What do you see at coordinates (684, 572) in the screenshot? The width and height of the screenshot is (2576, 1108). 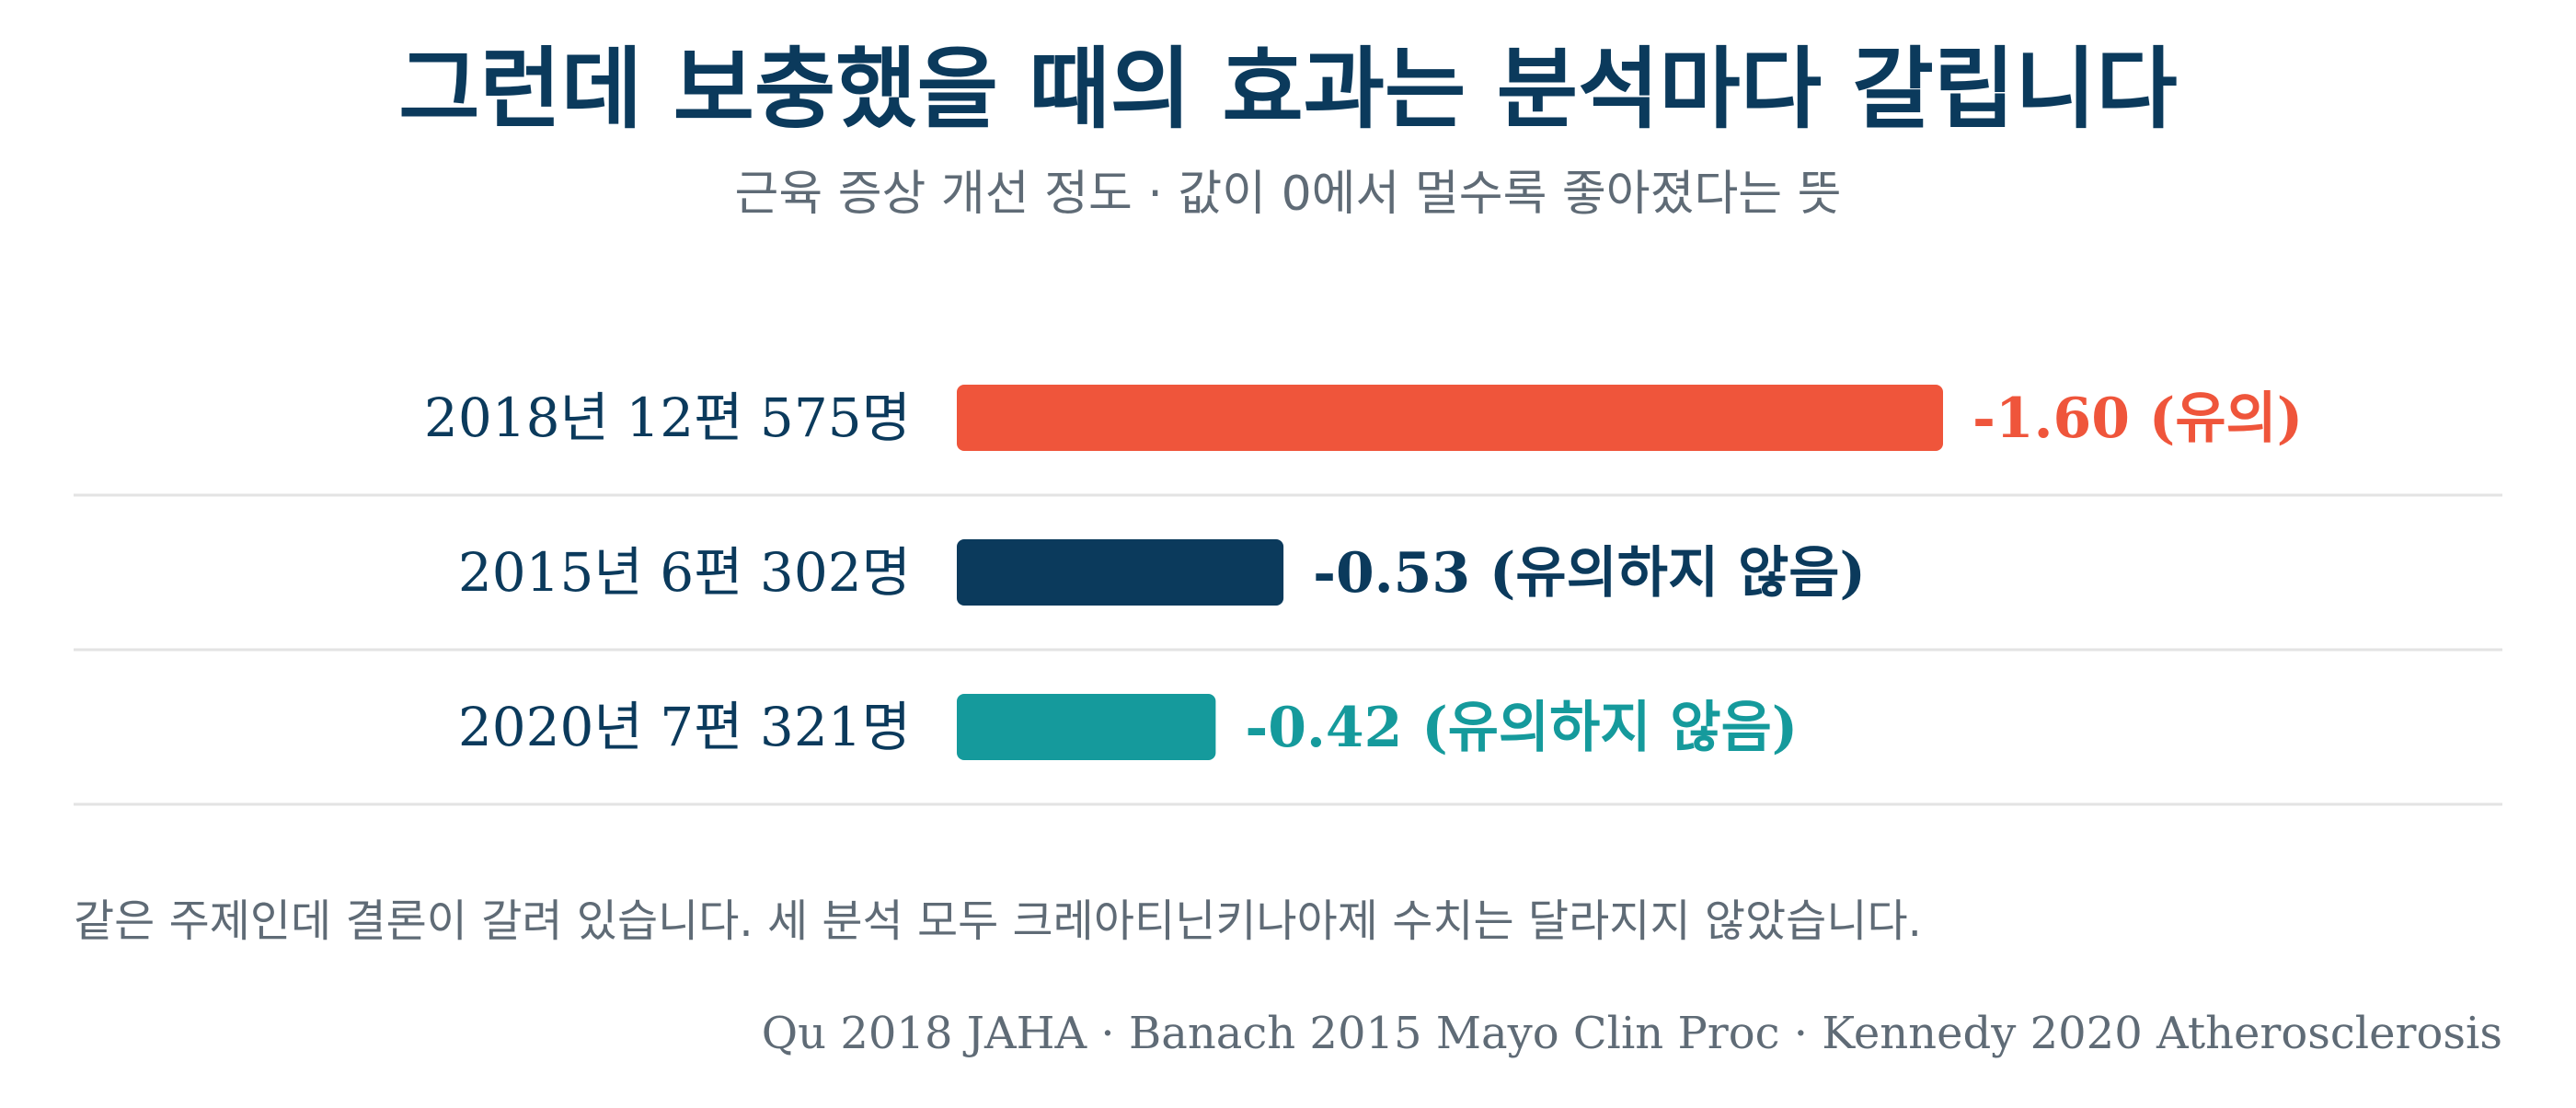 I see `category-label: 2015년 6편 302명` at bounding box center [684, 572].